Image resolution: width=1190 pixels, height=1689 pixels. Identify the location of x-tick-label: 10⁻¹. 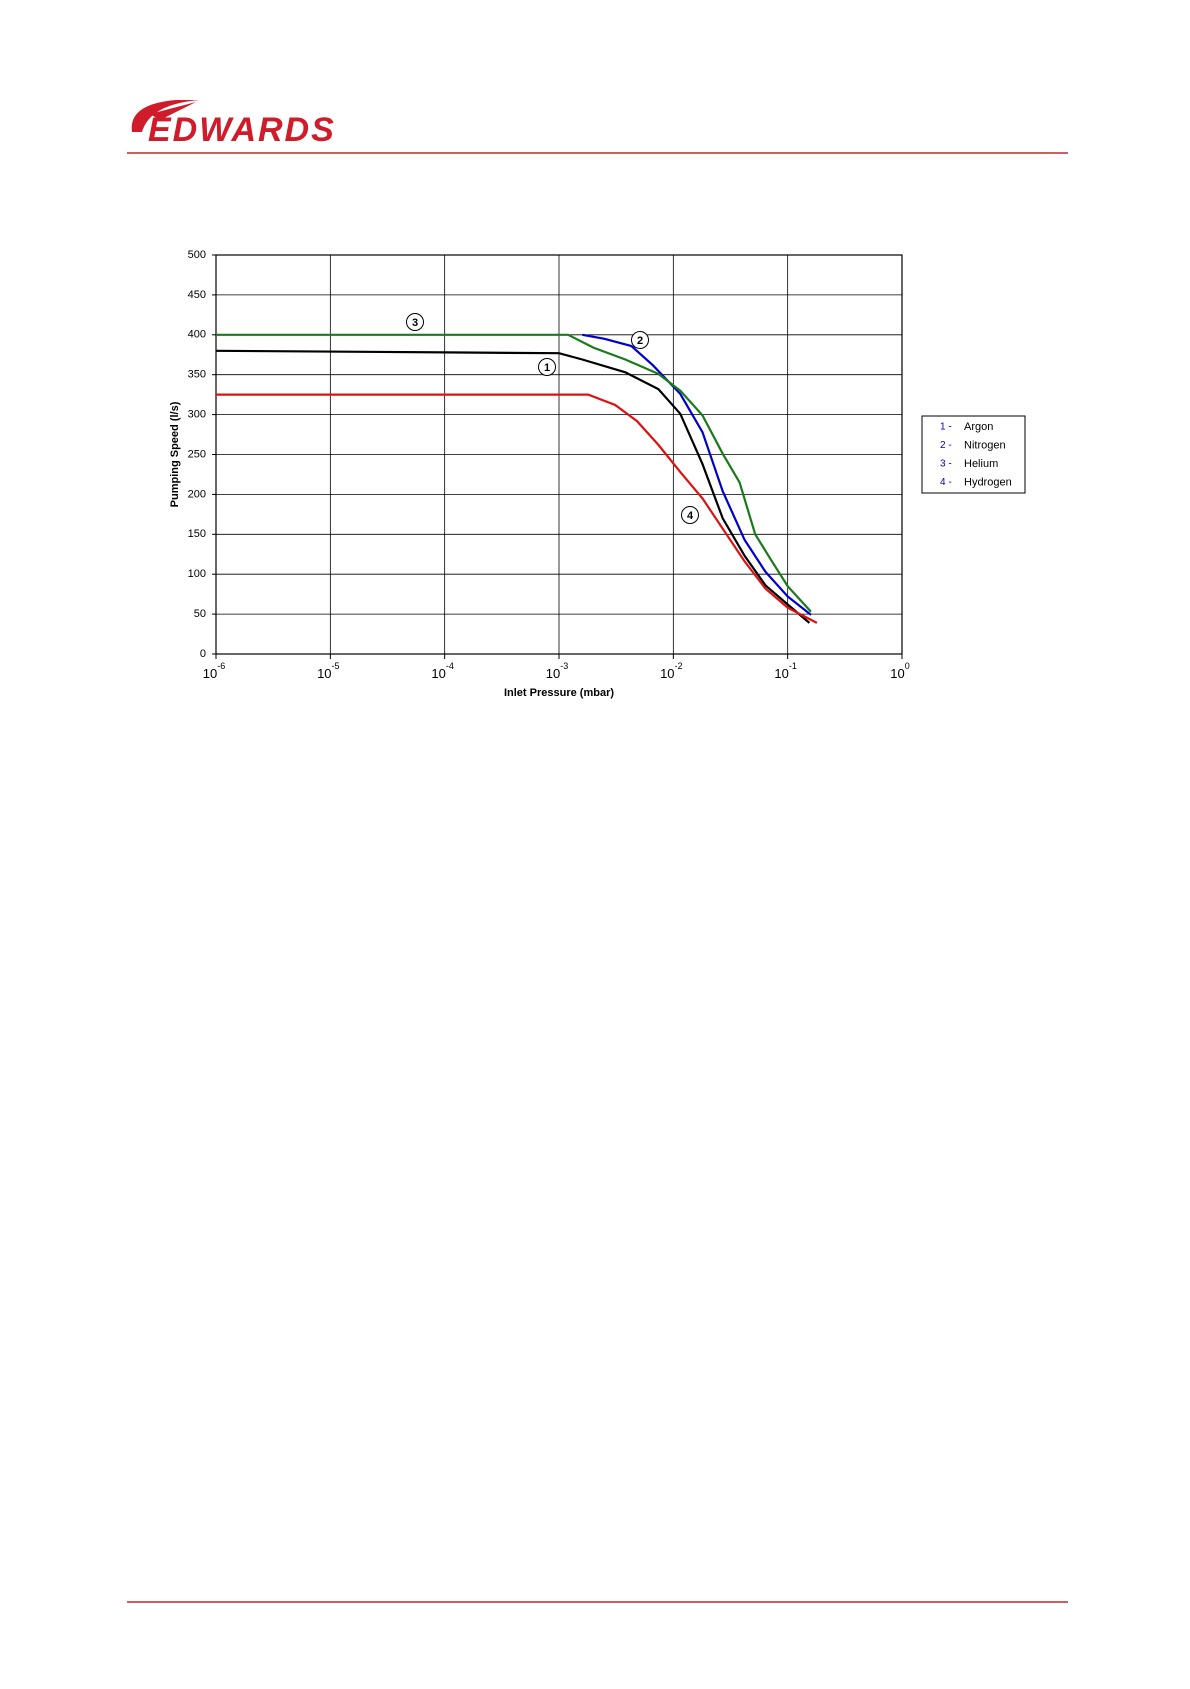
(785, 671).